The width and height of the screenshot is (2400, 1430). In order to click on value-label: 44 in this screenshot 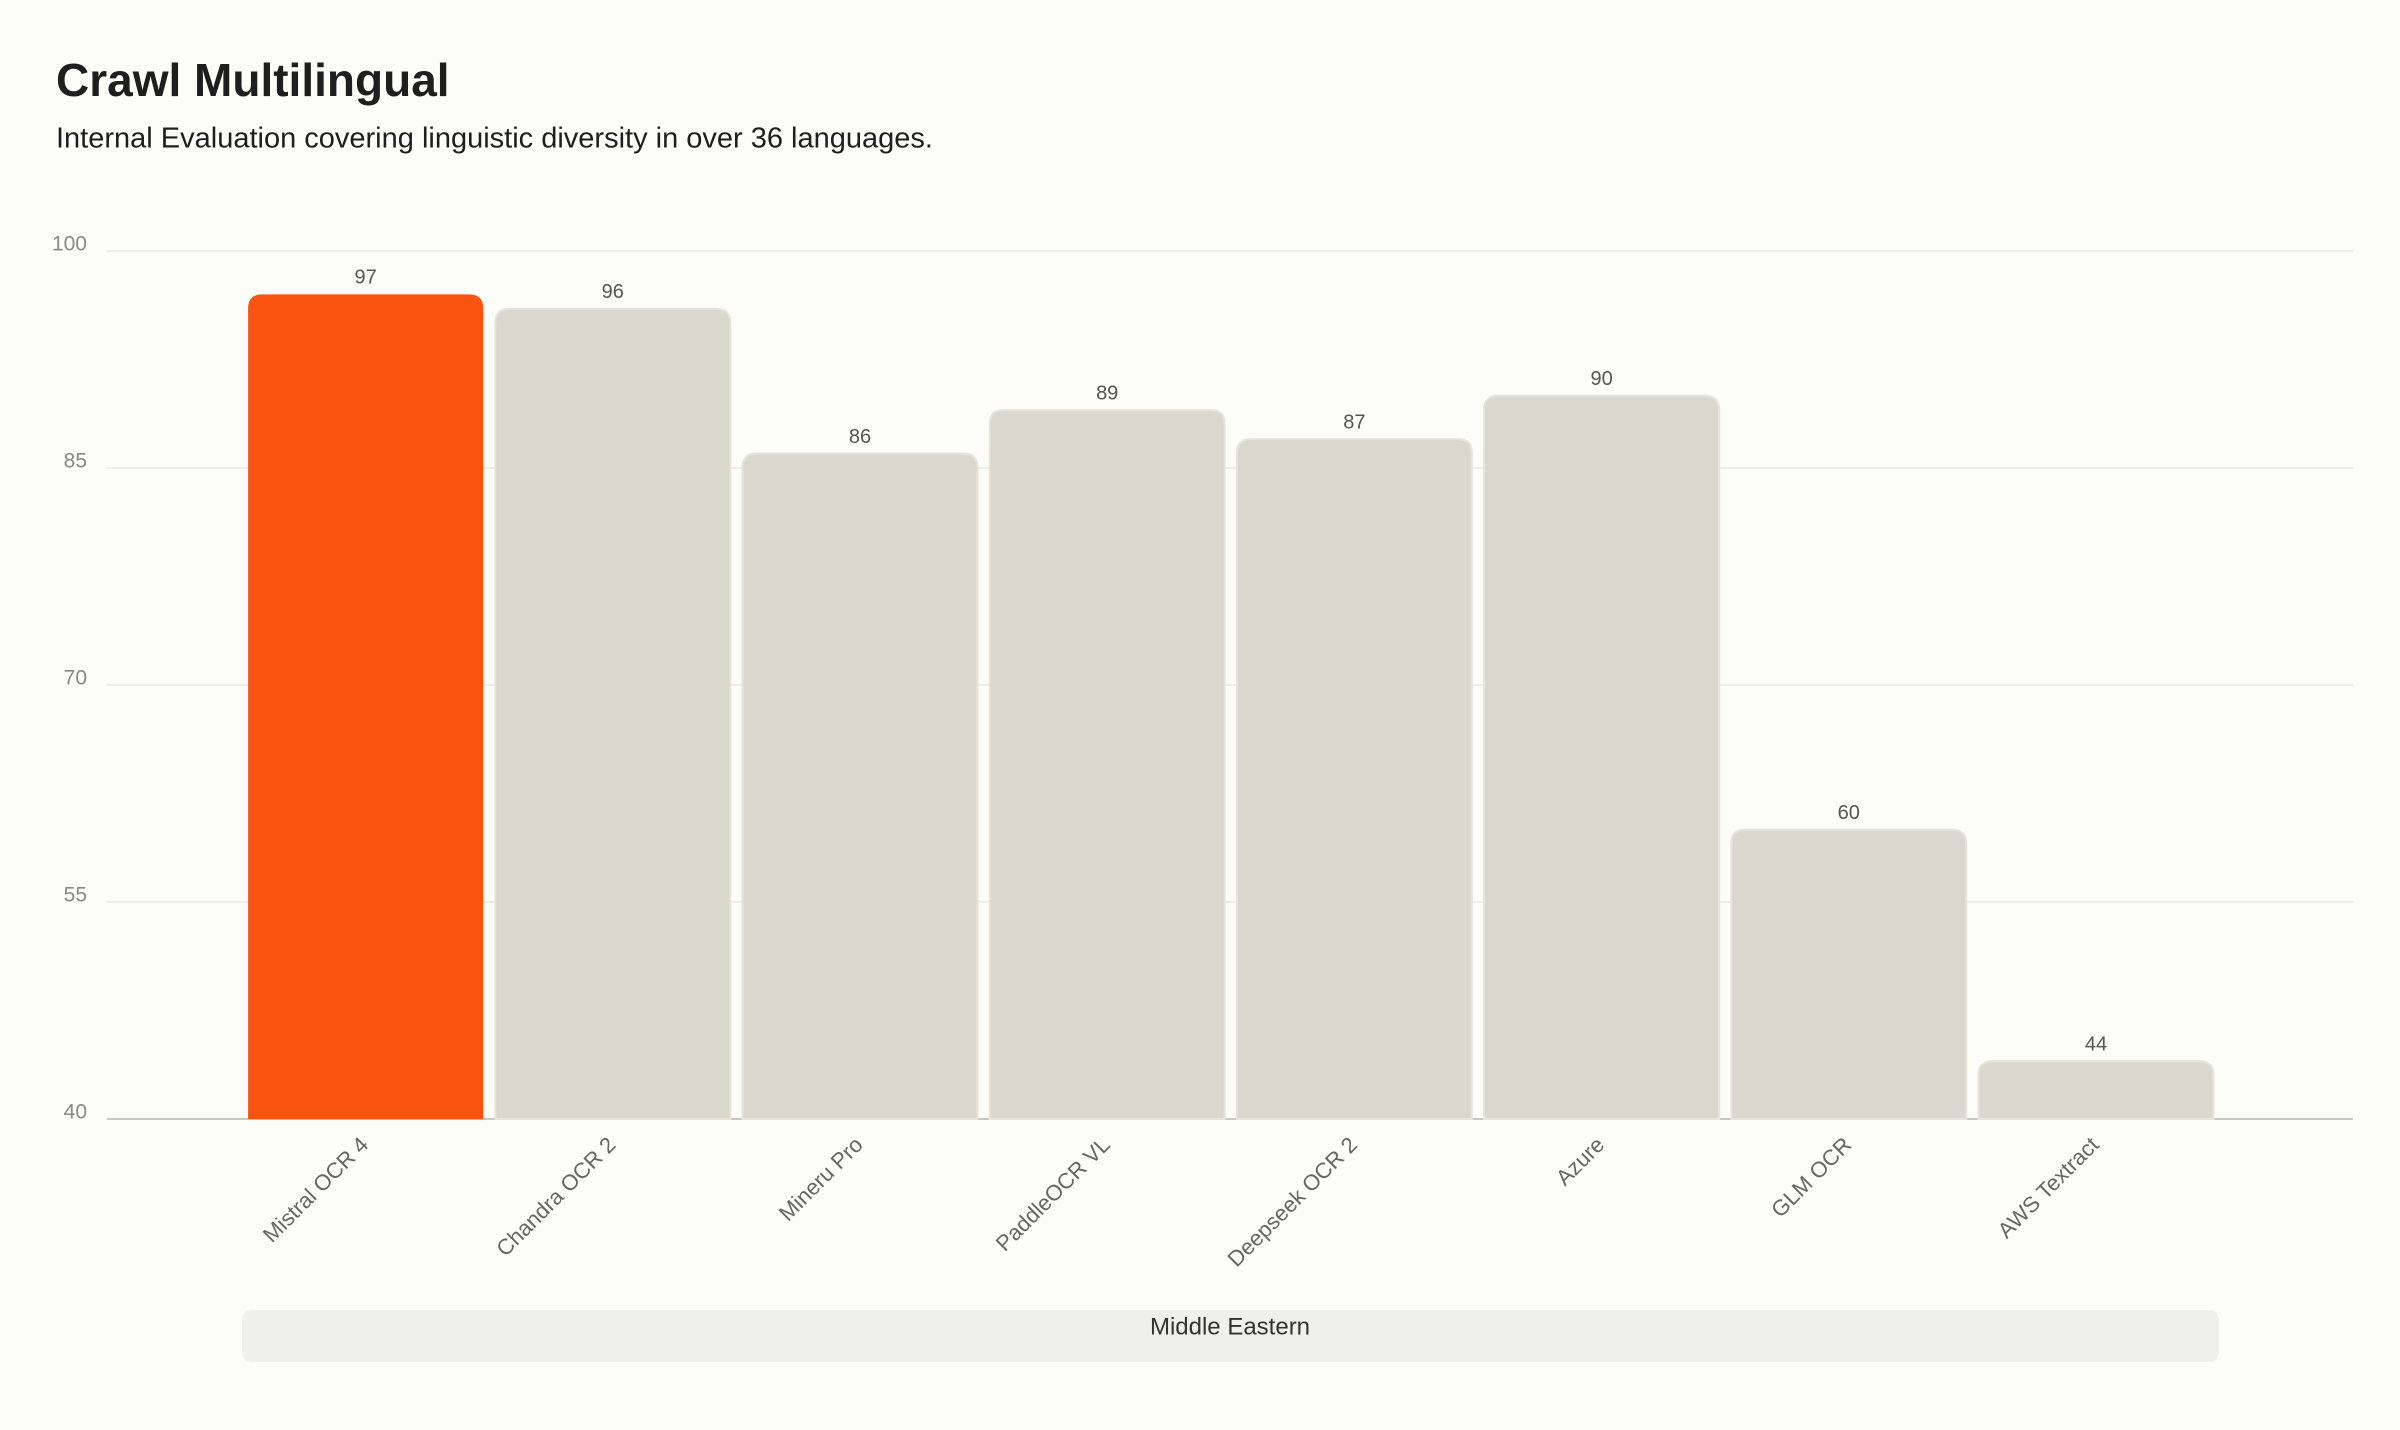, I will do `click(2096, 1044)`.